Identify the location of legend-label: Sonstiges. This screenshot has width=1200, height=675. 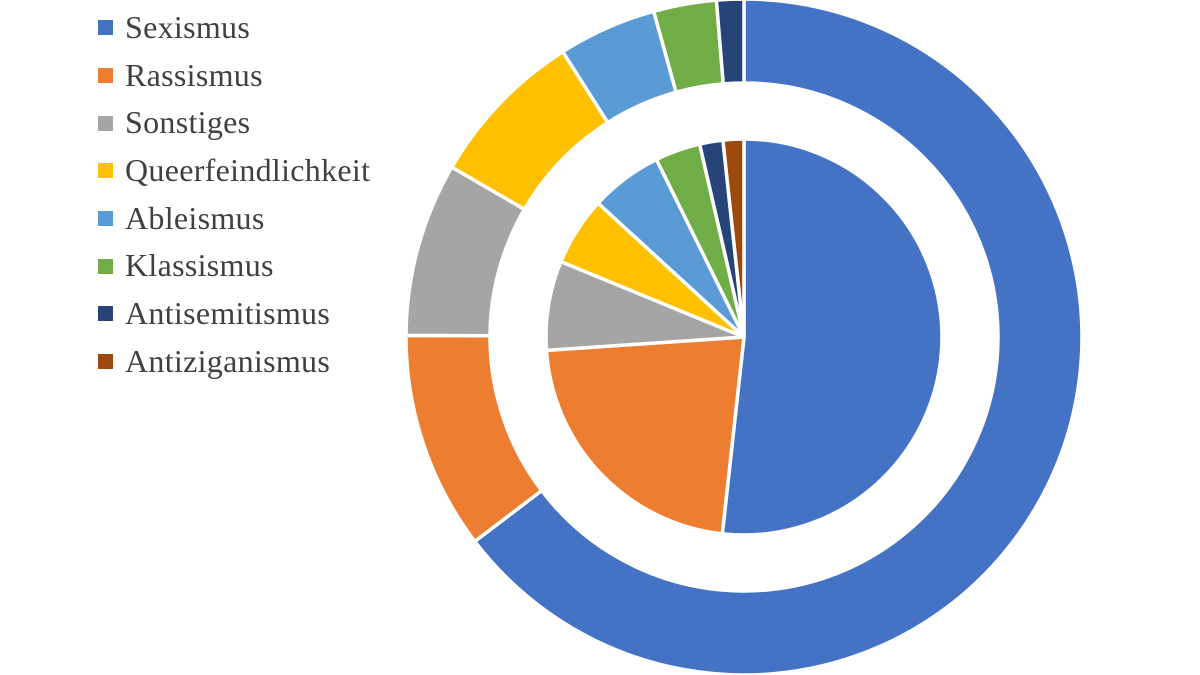
(188, 122).